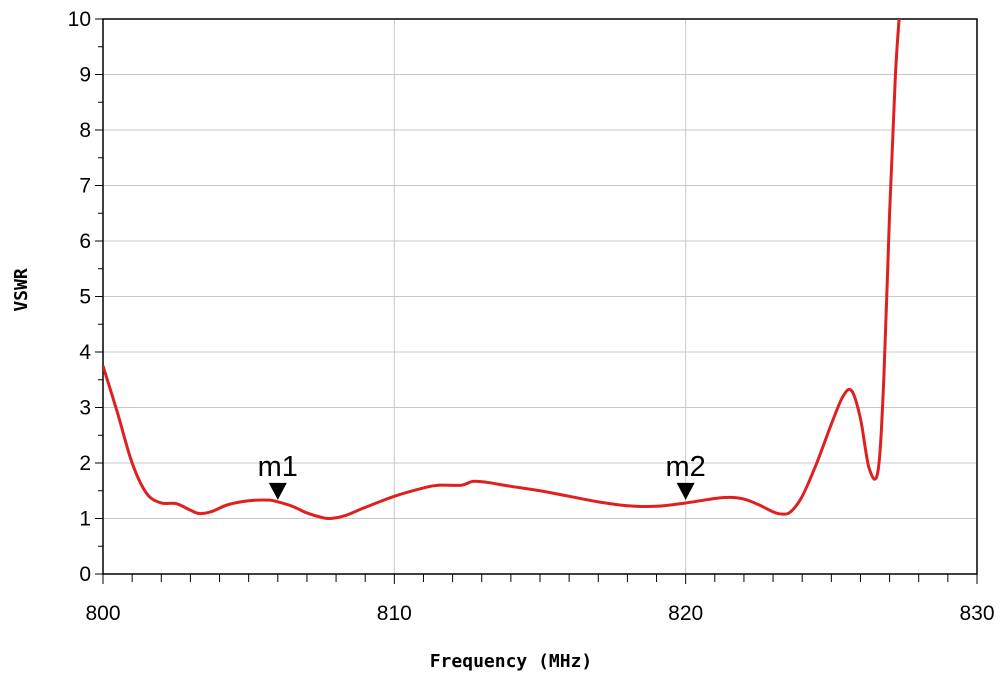 The image size is (1003, 679). What do you see at coordinates (85, 352) in the screenshot?
I see `y-tick-label: 4` at bounding box center [85, 352].